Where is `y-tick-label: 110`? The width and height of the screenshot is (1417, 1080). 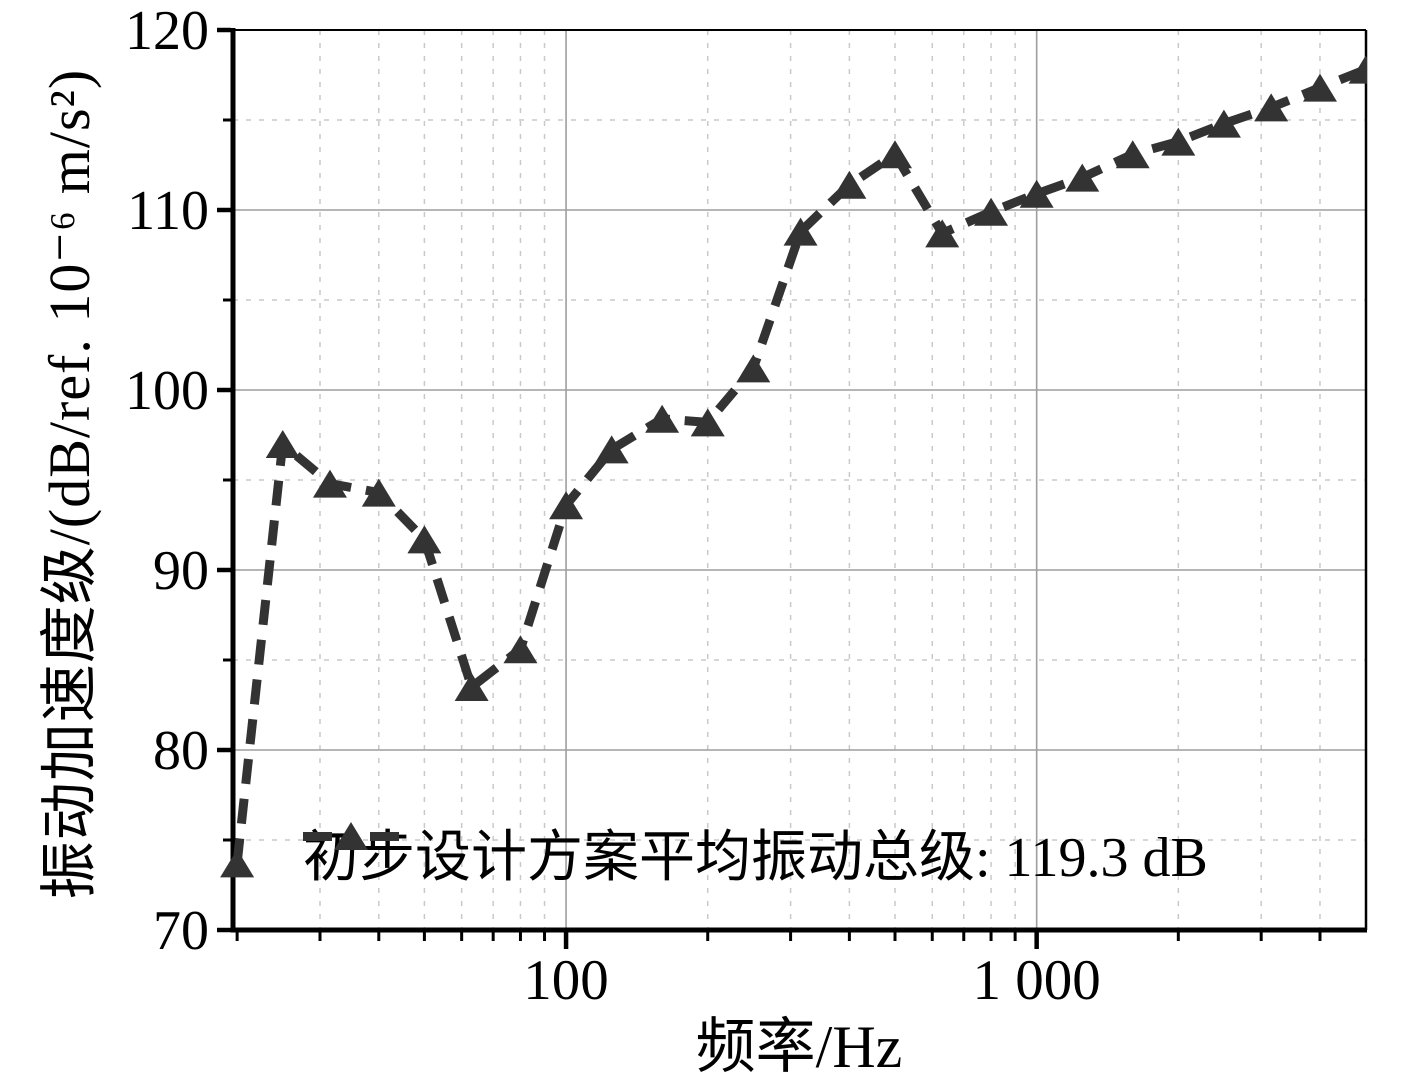 y-tick-label: 110 is located at coordinates (168, 211).